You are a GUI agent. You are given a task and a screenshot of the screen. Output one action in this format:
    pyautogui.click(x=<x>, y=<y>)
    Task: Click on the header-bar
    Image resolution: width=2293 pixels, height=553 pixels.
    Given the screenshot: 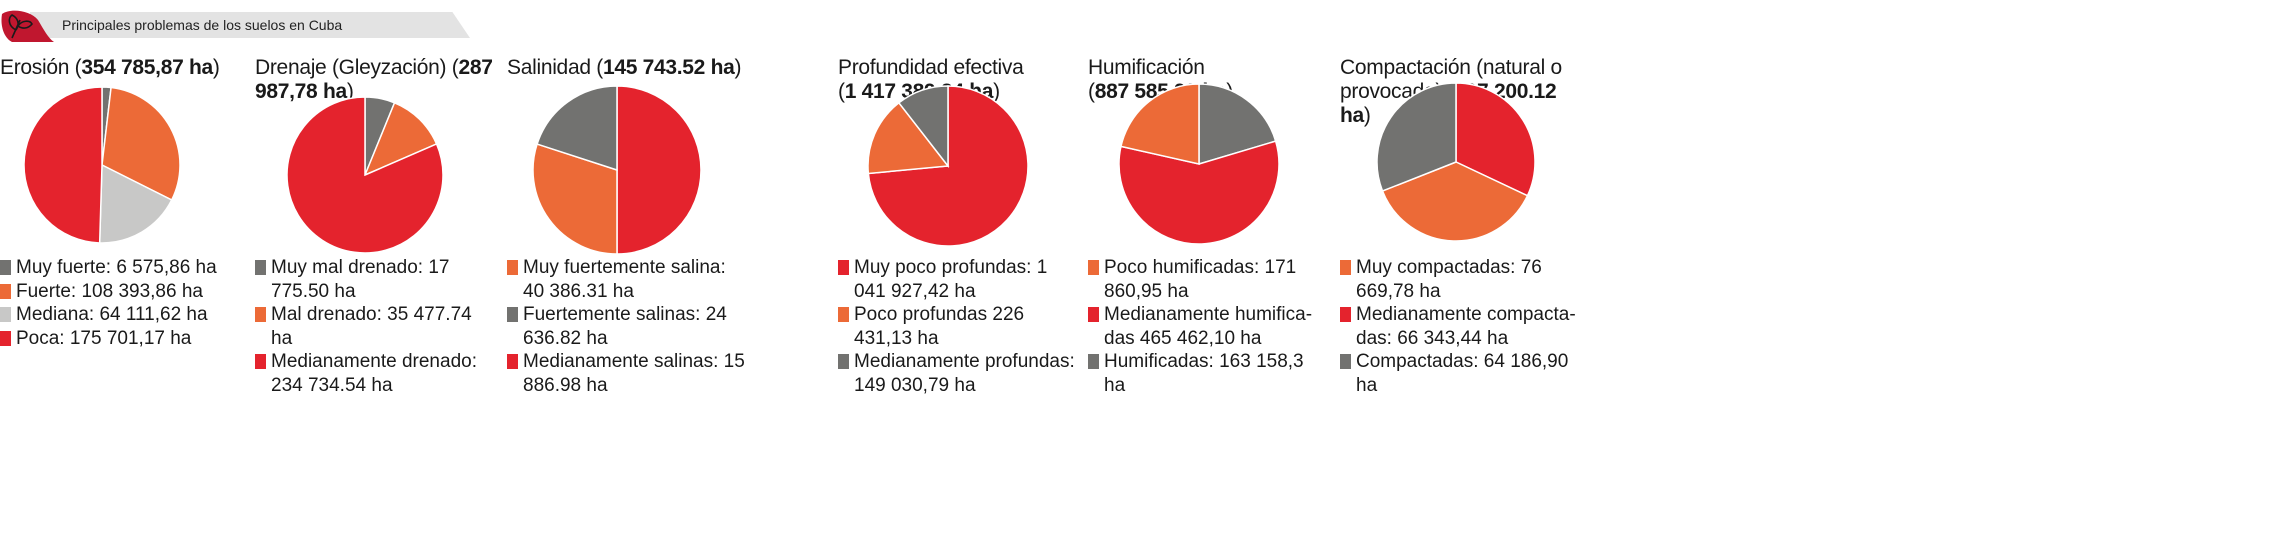 What is the action you would take?
    pyautogui.click(x=250, y=25)
    